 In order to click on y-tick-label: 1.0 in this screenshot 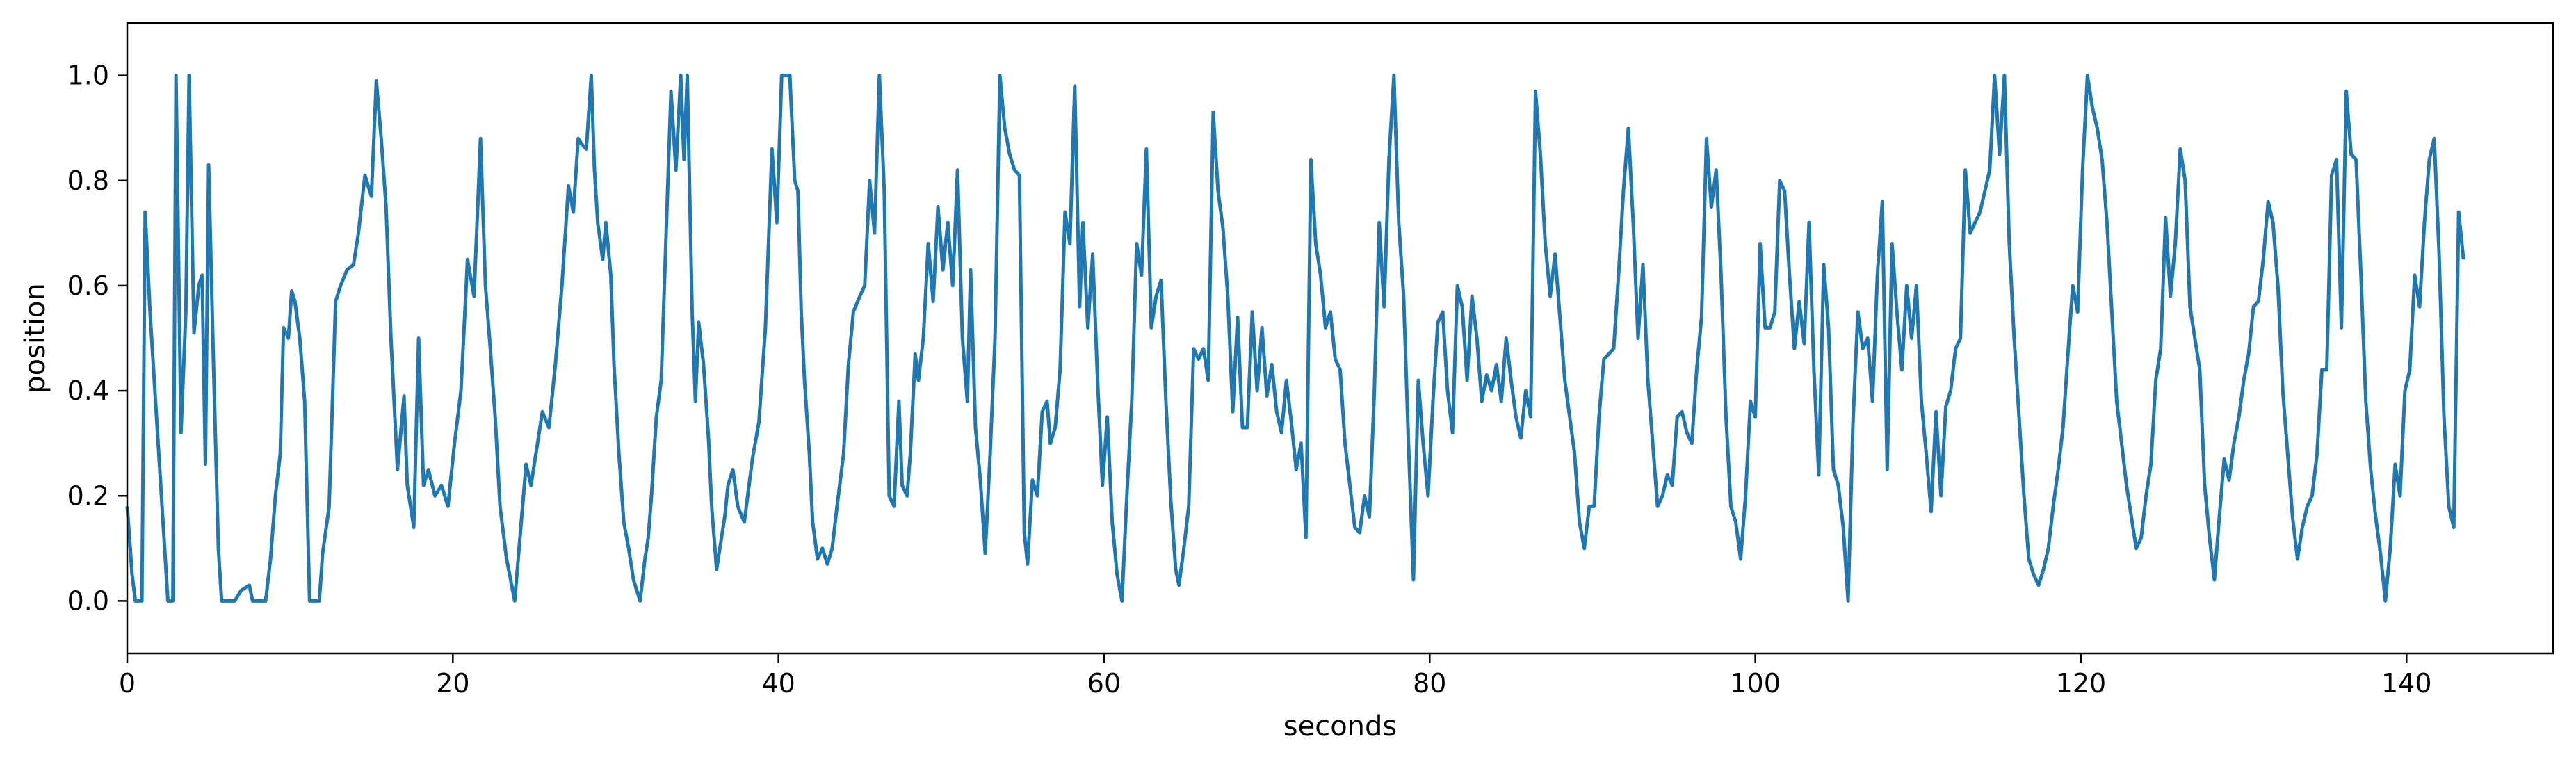, I will do `click(88, 75)`.